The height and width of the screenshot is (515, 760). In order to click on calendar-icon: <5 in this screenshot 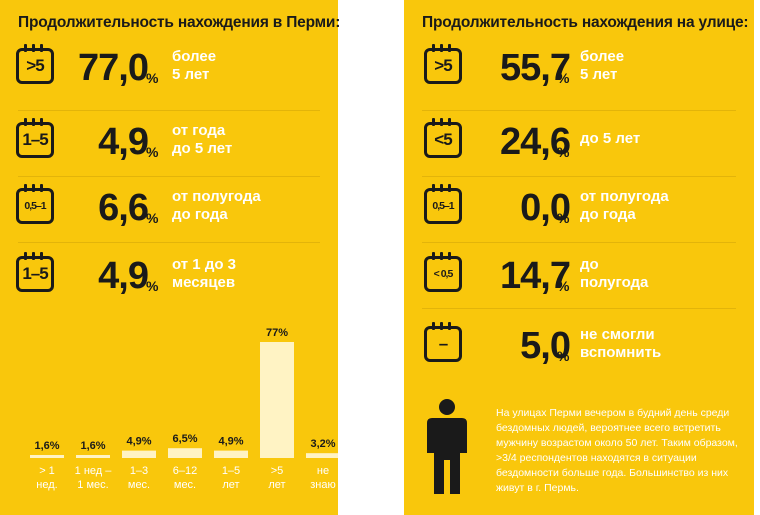, I will do `click(443, 138)`.